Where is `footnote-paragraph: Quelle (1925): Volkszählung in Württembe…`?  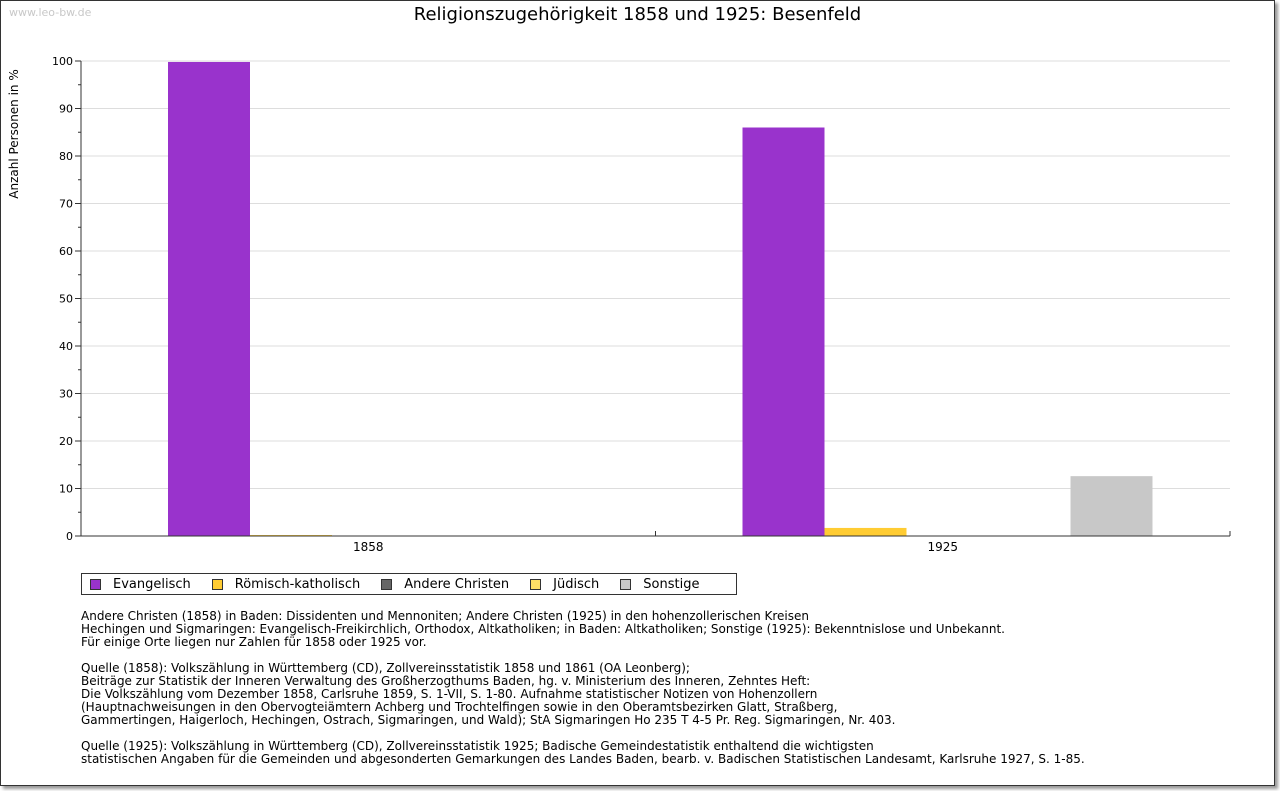 footnote-paragraph: Quelle (1925): Volkszählung in Württembe… is located at coordinates (583, 752).